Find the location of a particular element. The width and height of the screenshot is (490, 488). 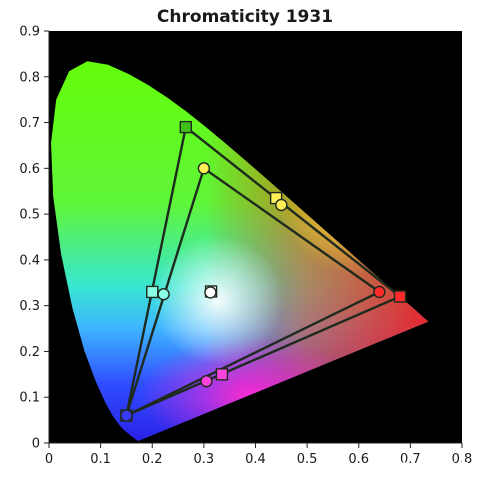

x-tick-label: 0.5 is located at coordinates (307, 459).